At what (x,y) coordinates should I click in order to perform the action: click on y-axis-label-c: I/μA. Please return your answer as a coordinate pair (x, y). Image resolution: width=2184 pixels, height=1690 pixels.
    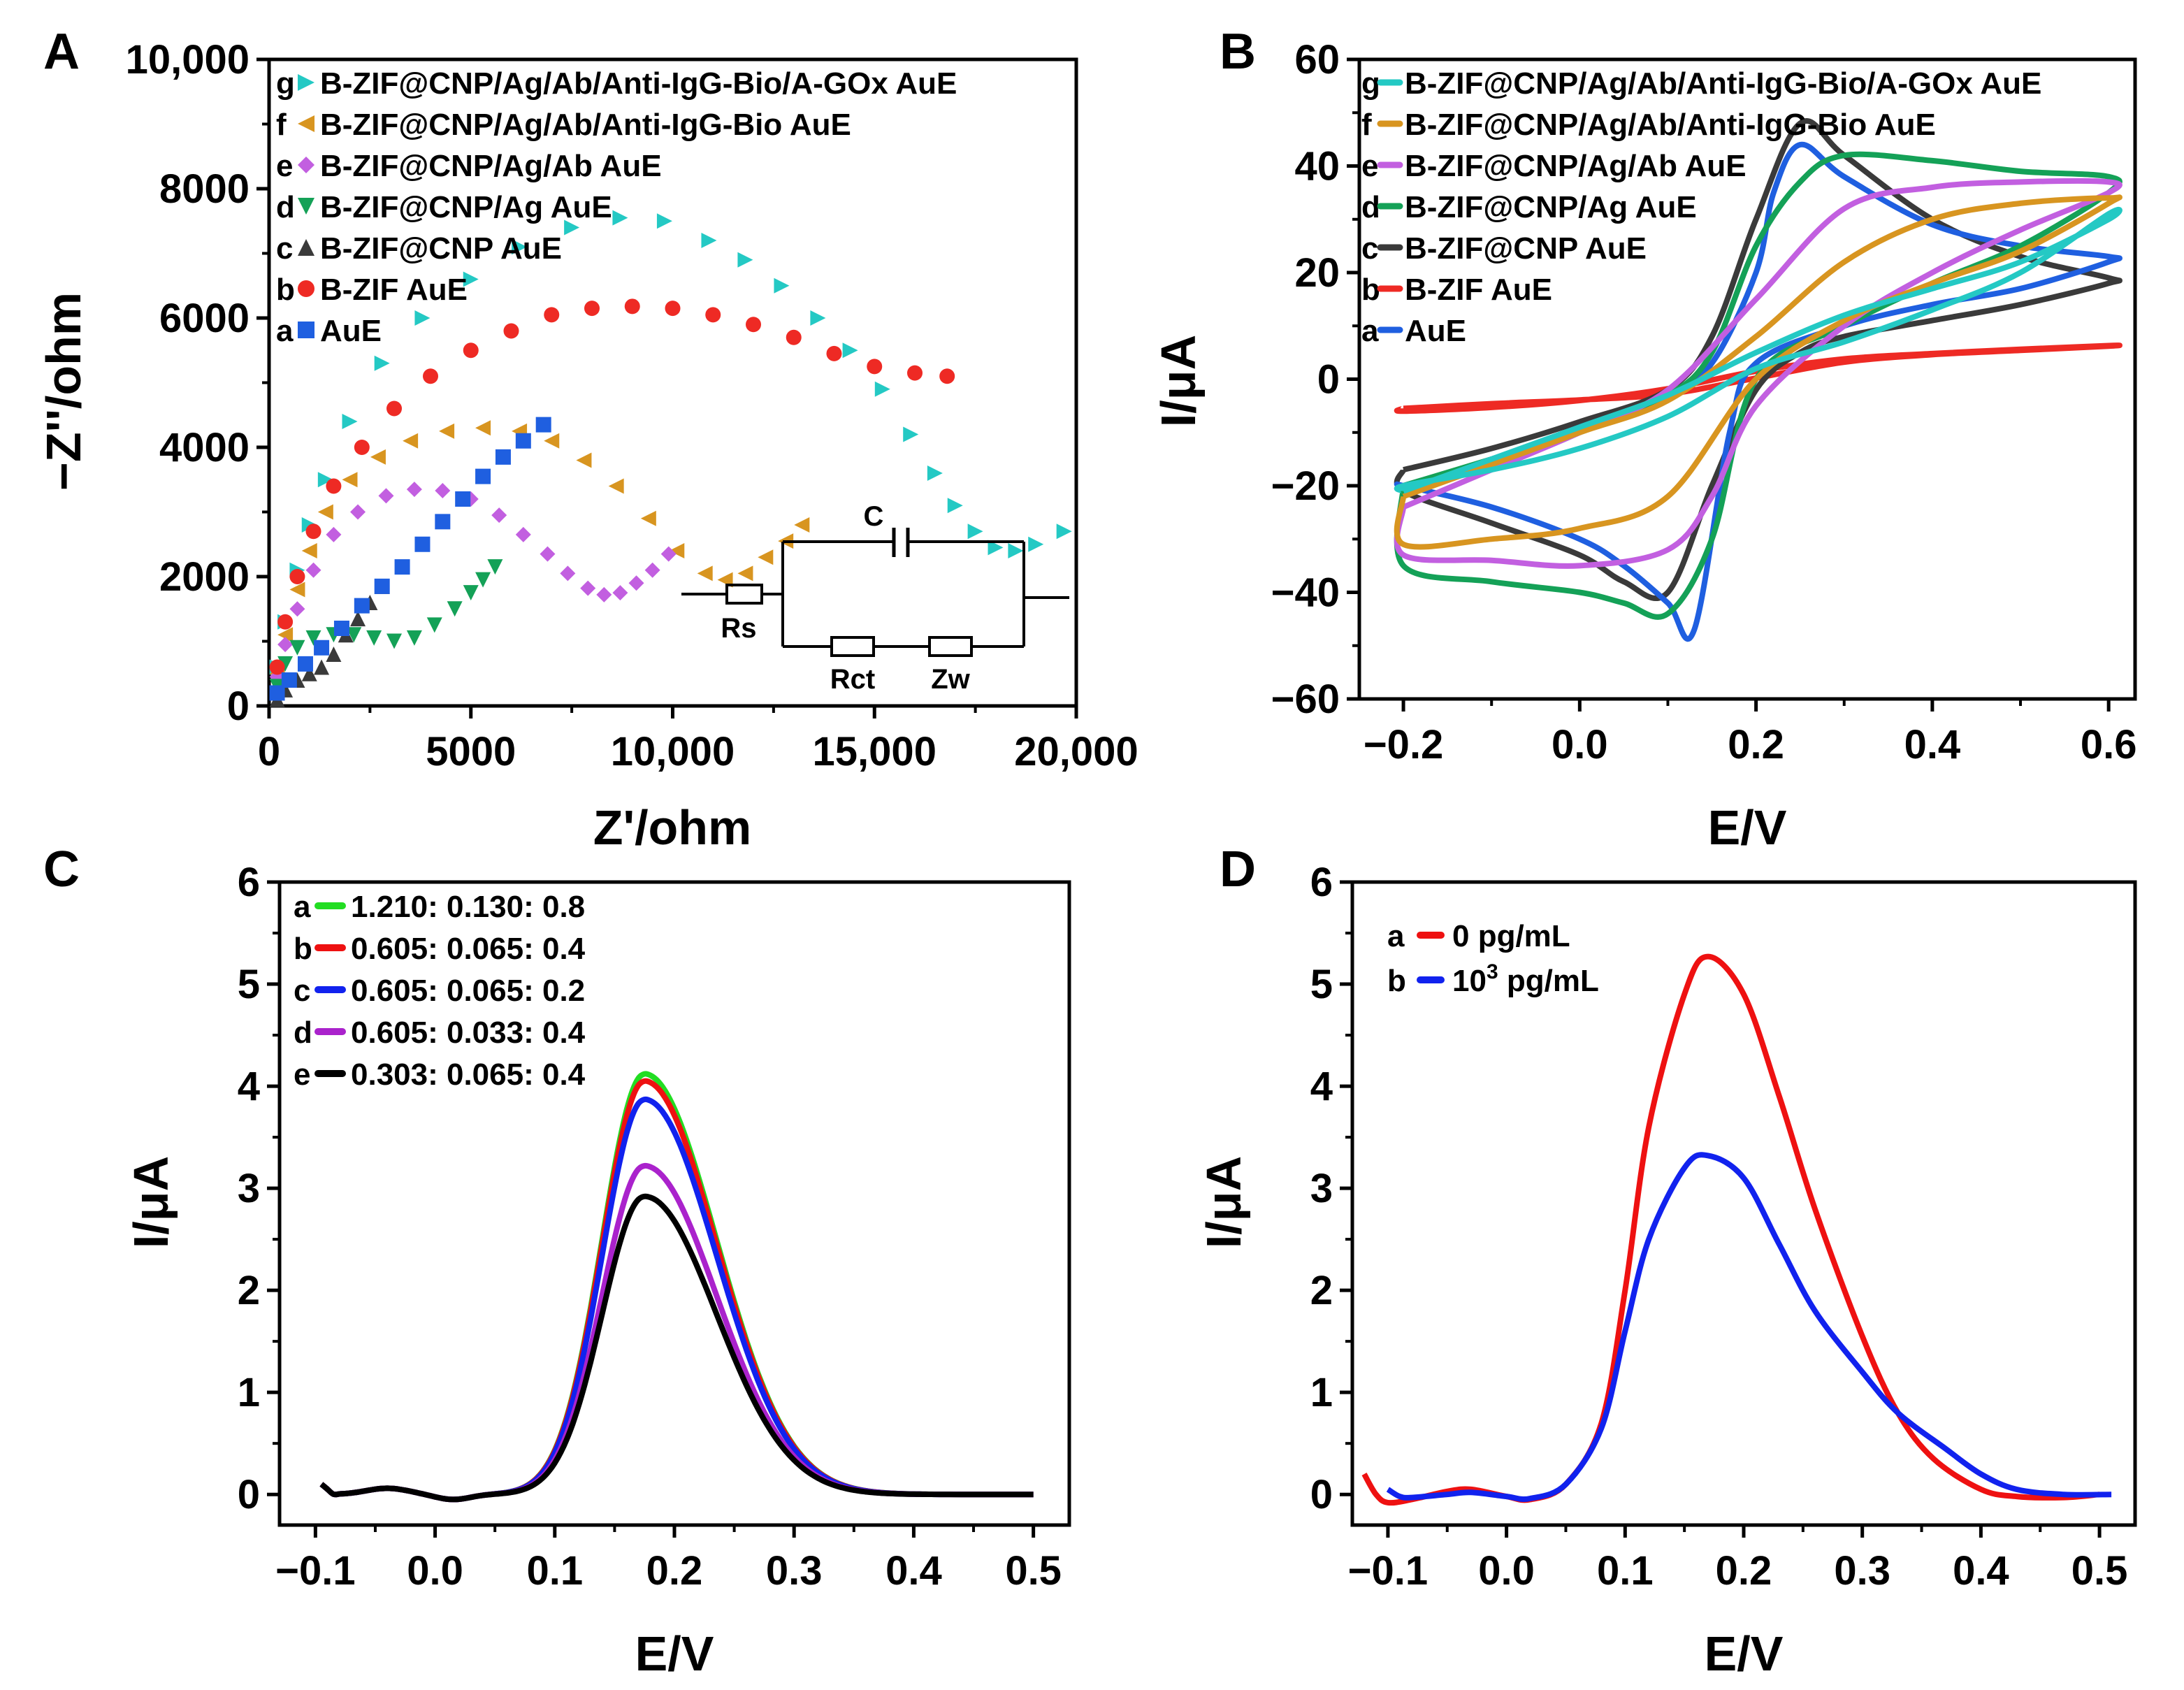
    Looking at the image, I should click on (151, 1202).